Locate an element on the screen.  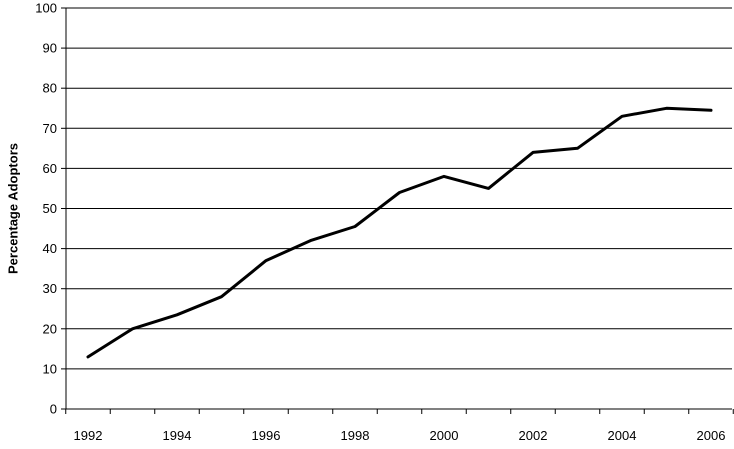
x-tick-label: 1992 is located at coordinates (88, 435).